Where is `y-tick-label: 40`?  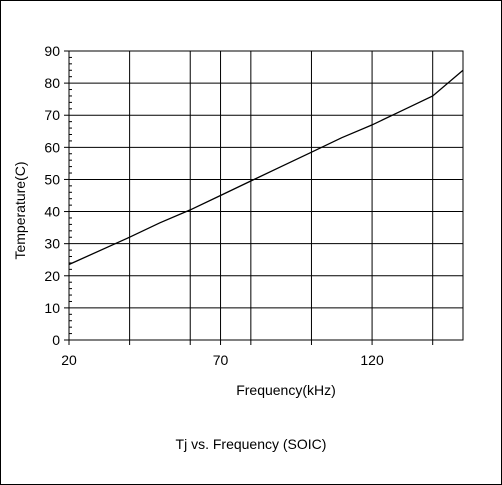 y-tick-label: 40 is located at coordinates (52, 212).